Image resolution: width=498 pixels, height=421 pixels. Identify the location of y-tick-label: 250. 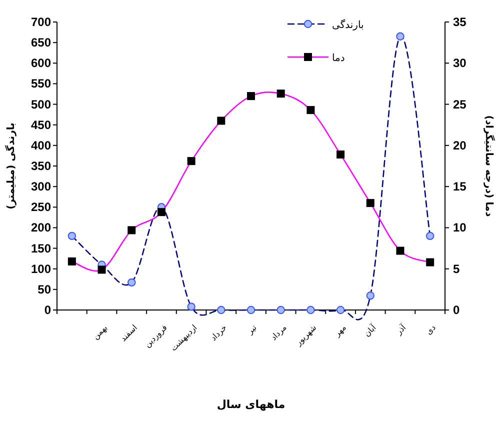
(41, 207).